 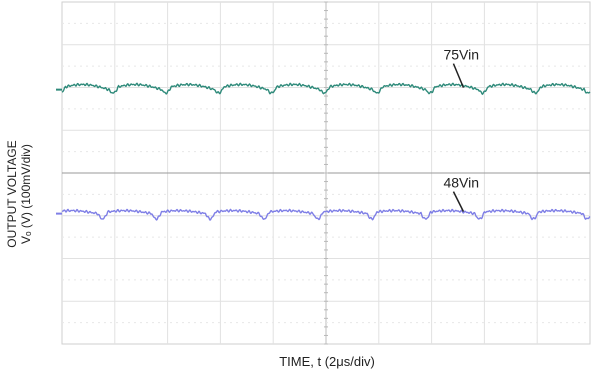 What do you see at coordinates (461, 183) in the screenshot?
I see `series-annotation: 48Vin` at bounding box center [461, 183].